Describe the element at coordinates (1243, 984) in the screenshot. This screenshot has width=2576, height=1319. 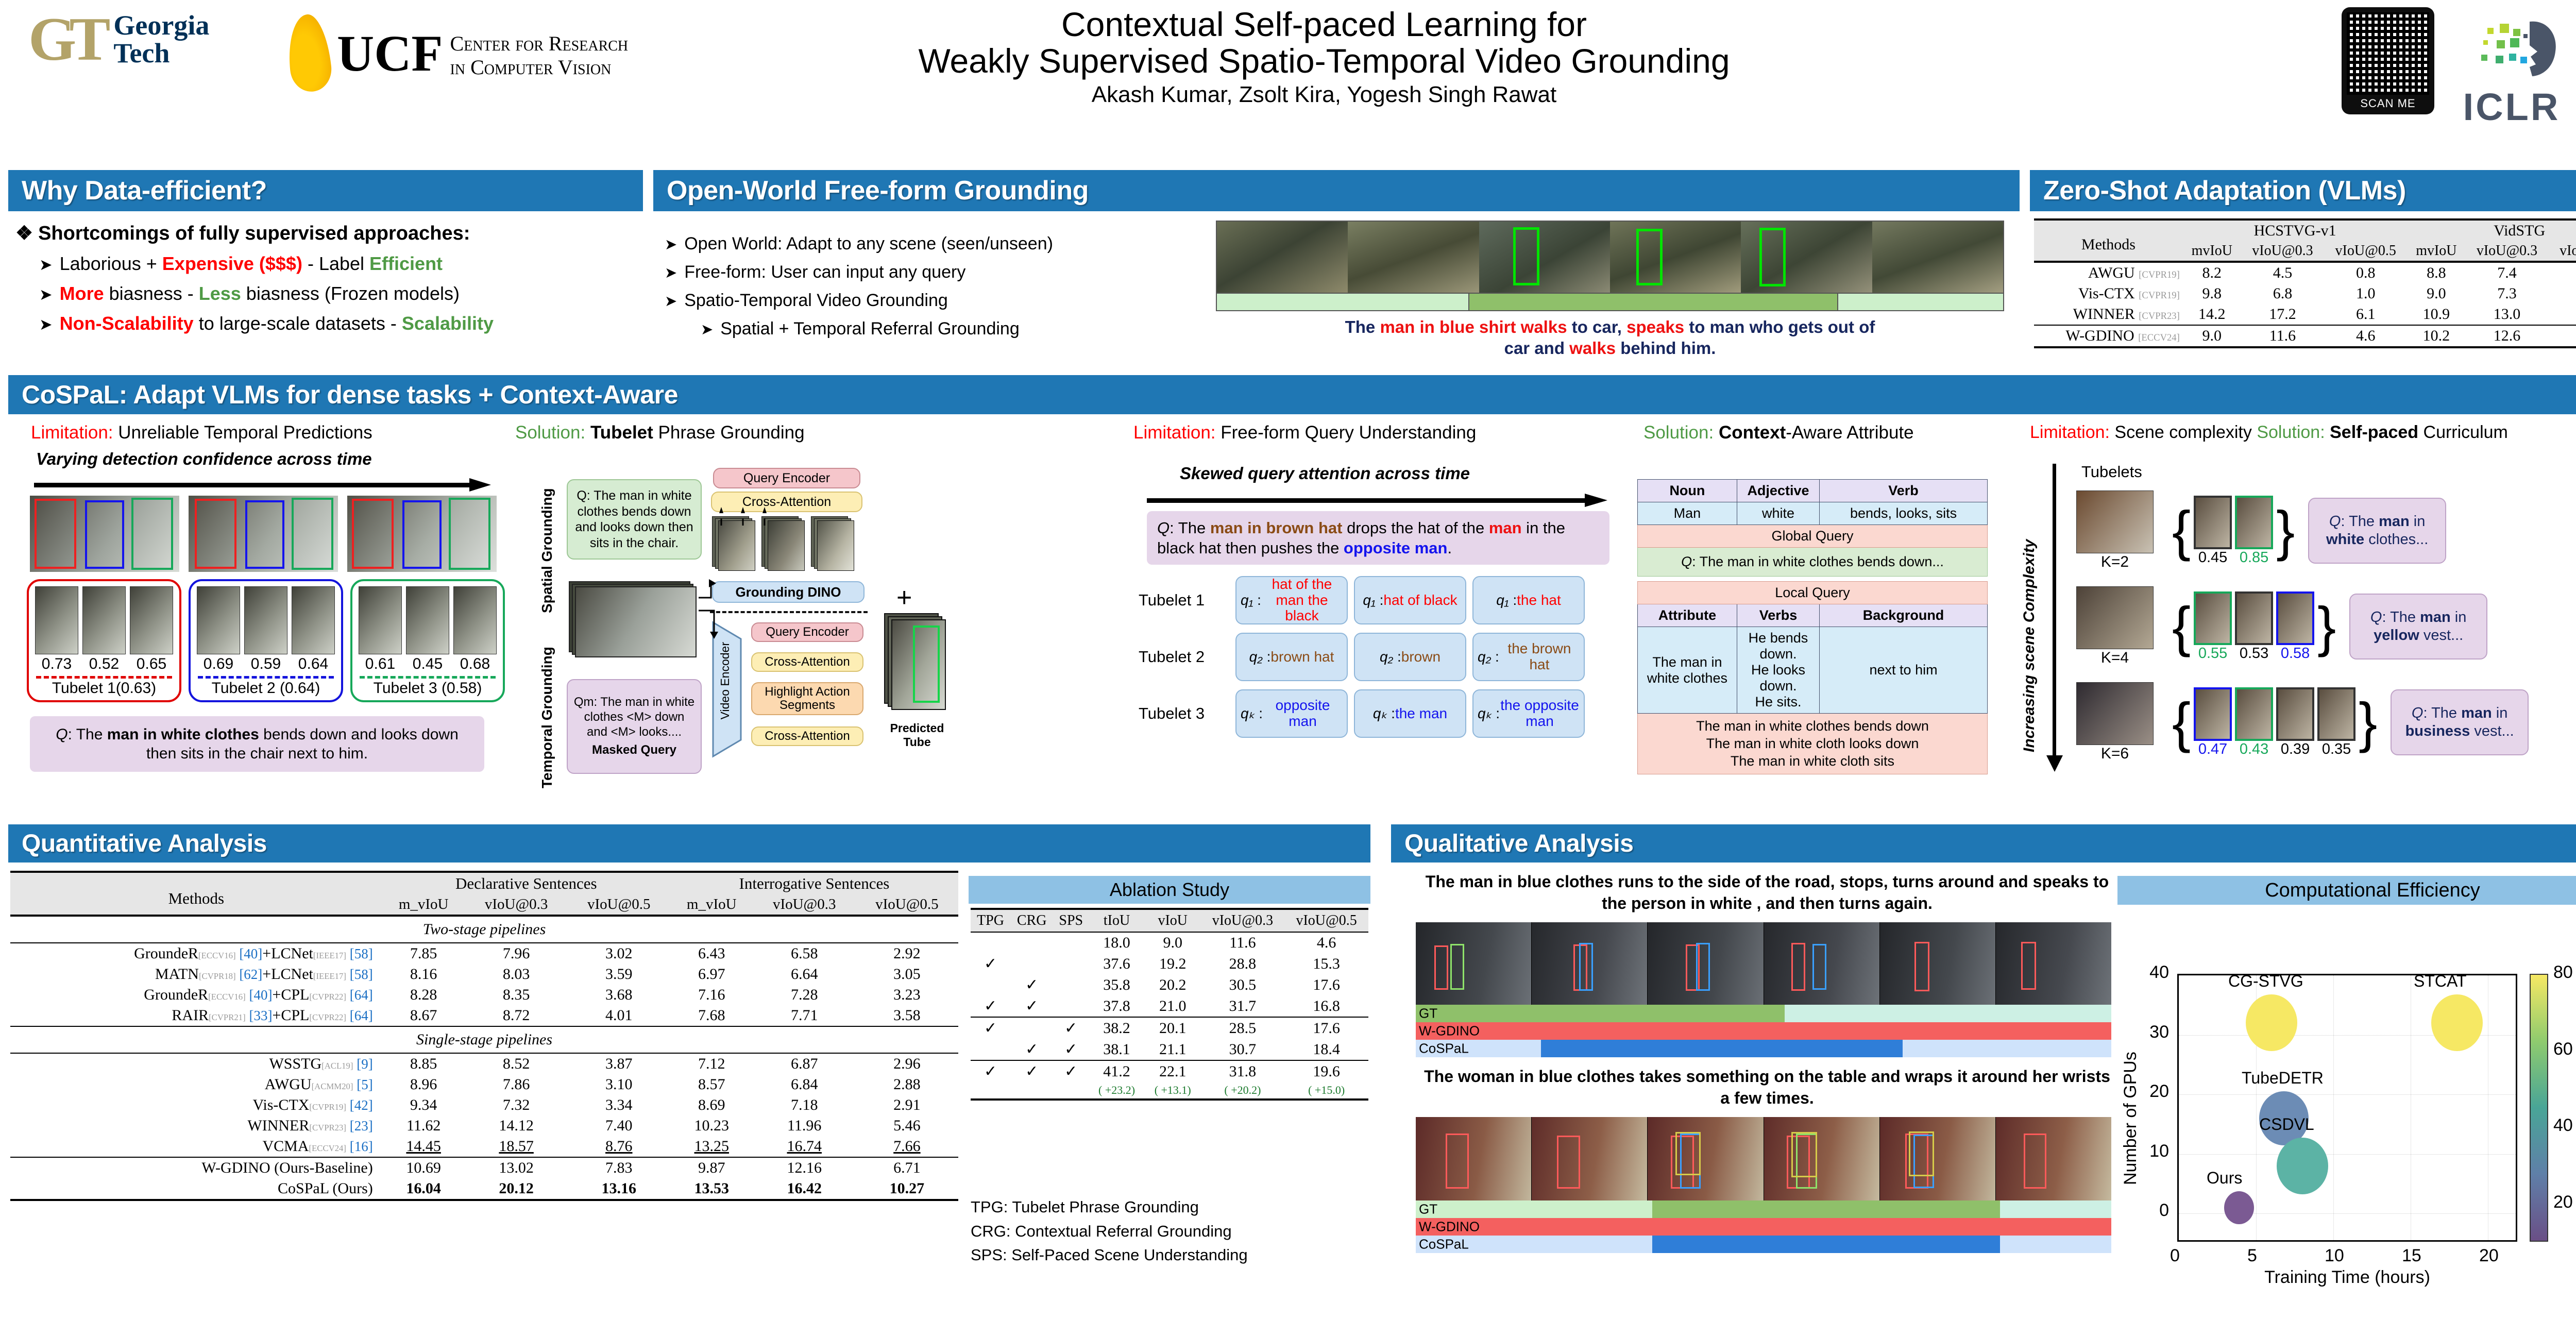
I see `abl-value: 30.5` at that location.